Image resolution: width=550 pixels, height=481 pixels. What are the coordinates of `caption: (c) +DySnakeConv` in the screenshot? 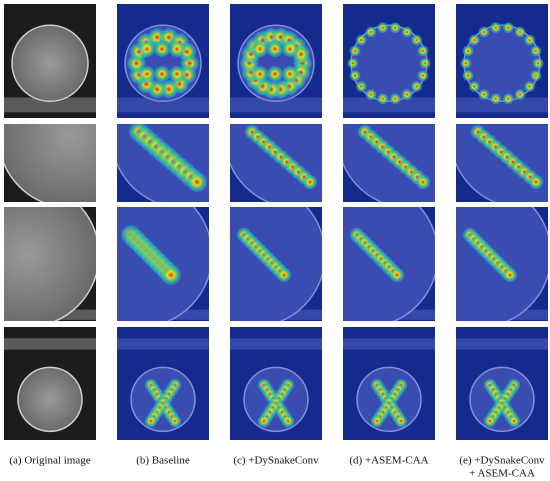 It's located at (276, 461).